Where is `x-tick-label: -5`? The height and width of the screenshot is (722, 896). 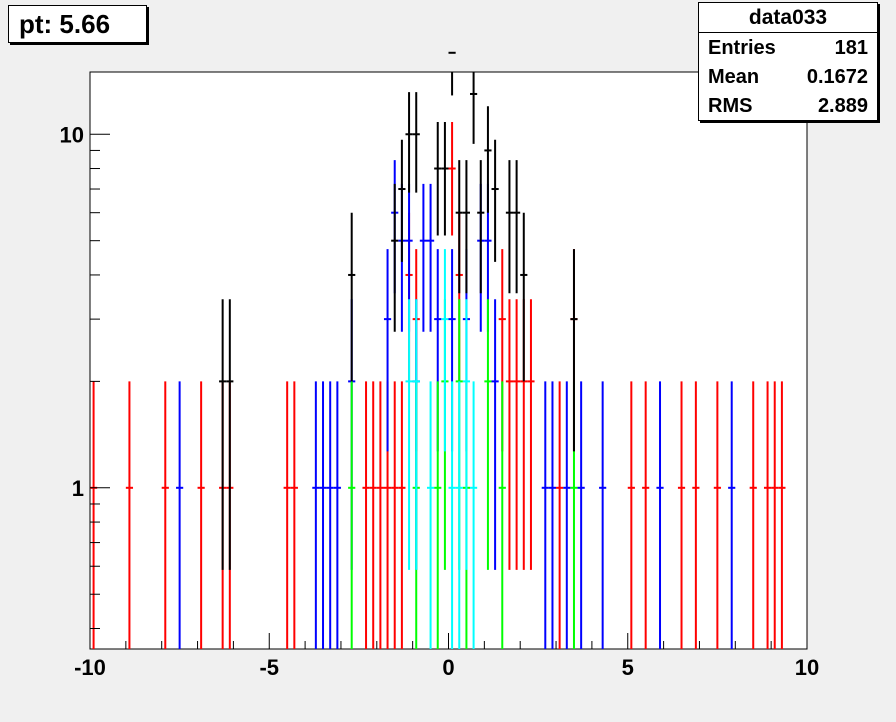 x-tick-label: -5 is located at coordinates (269, 667).